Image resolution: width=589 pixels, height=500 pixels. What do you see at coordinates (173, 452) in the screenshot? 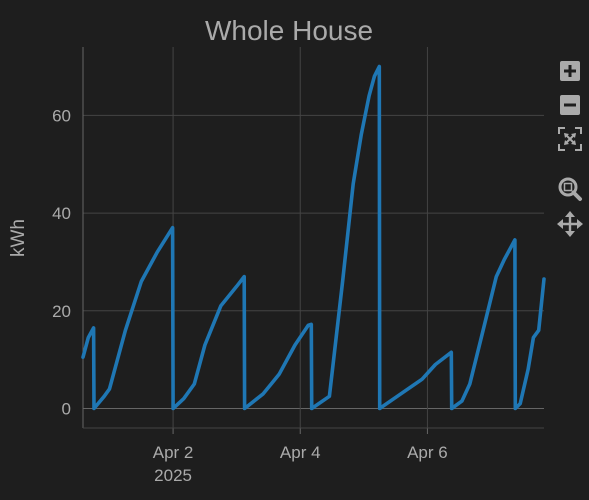
I see `x-tick-label: Apr 2` at bounding box center [173, 452].